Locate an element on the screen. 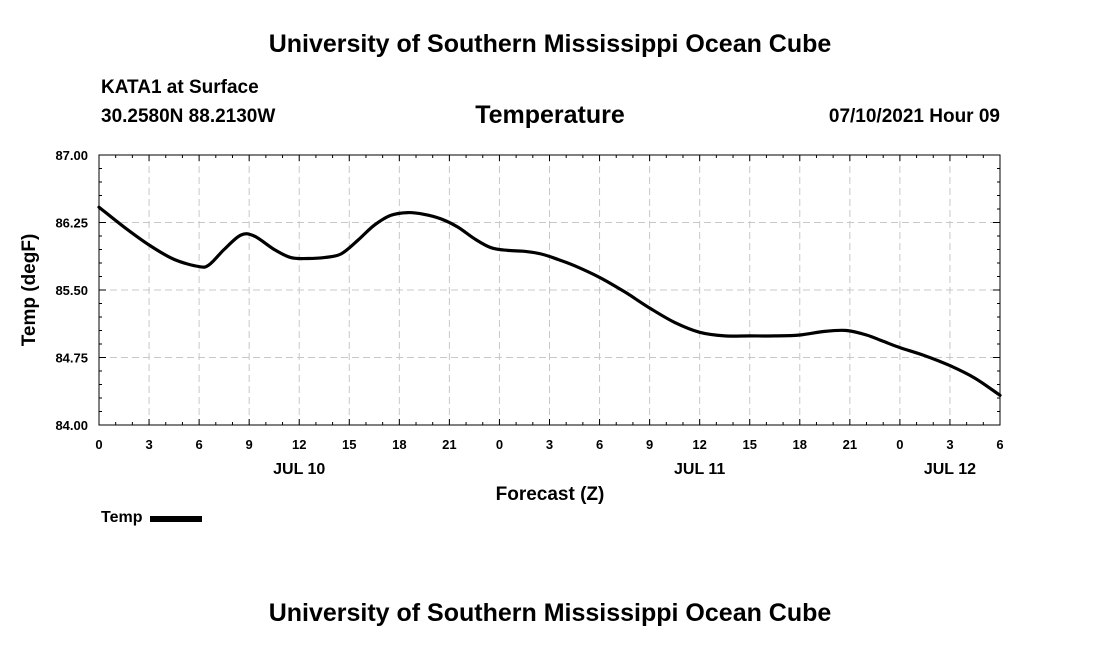  date-label: JUL 10 is located at coordinates (299, 469).